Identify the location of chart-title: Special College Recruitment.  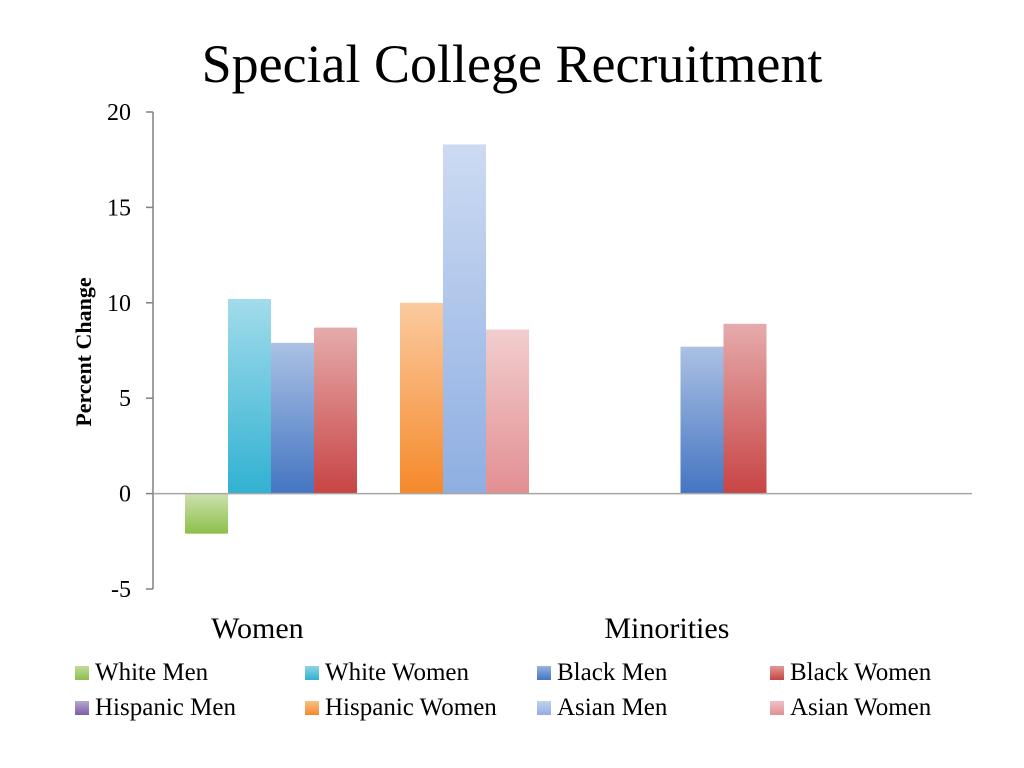
(512, 64).